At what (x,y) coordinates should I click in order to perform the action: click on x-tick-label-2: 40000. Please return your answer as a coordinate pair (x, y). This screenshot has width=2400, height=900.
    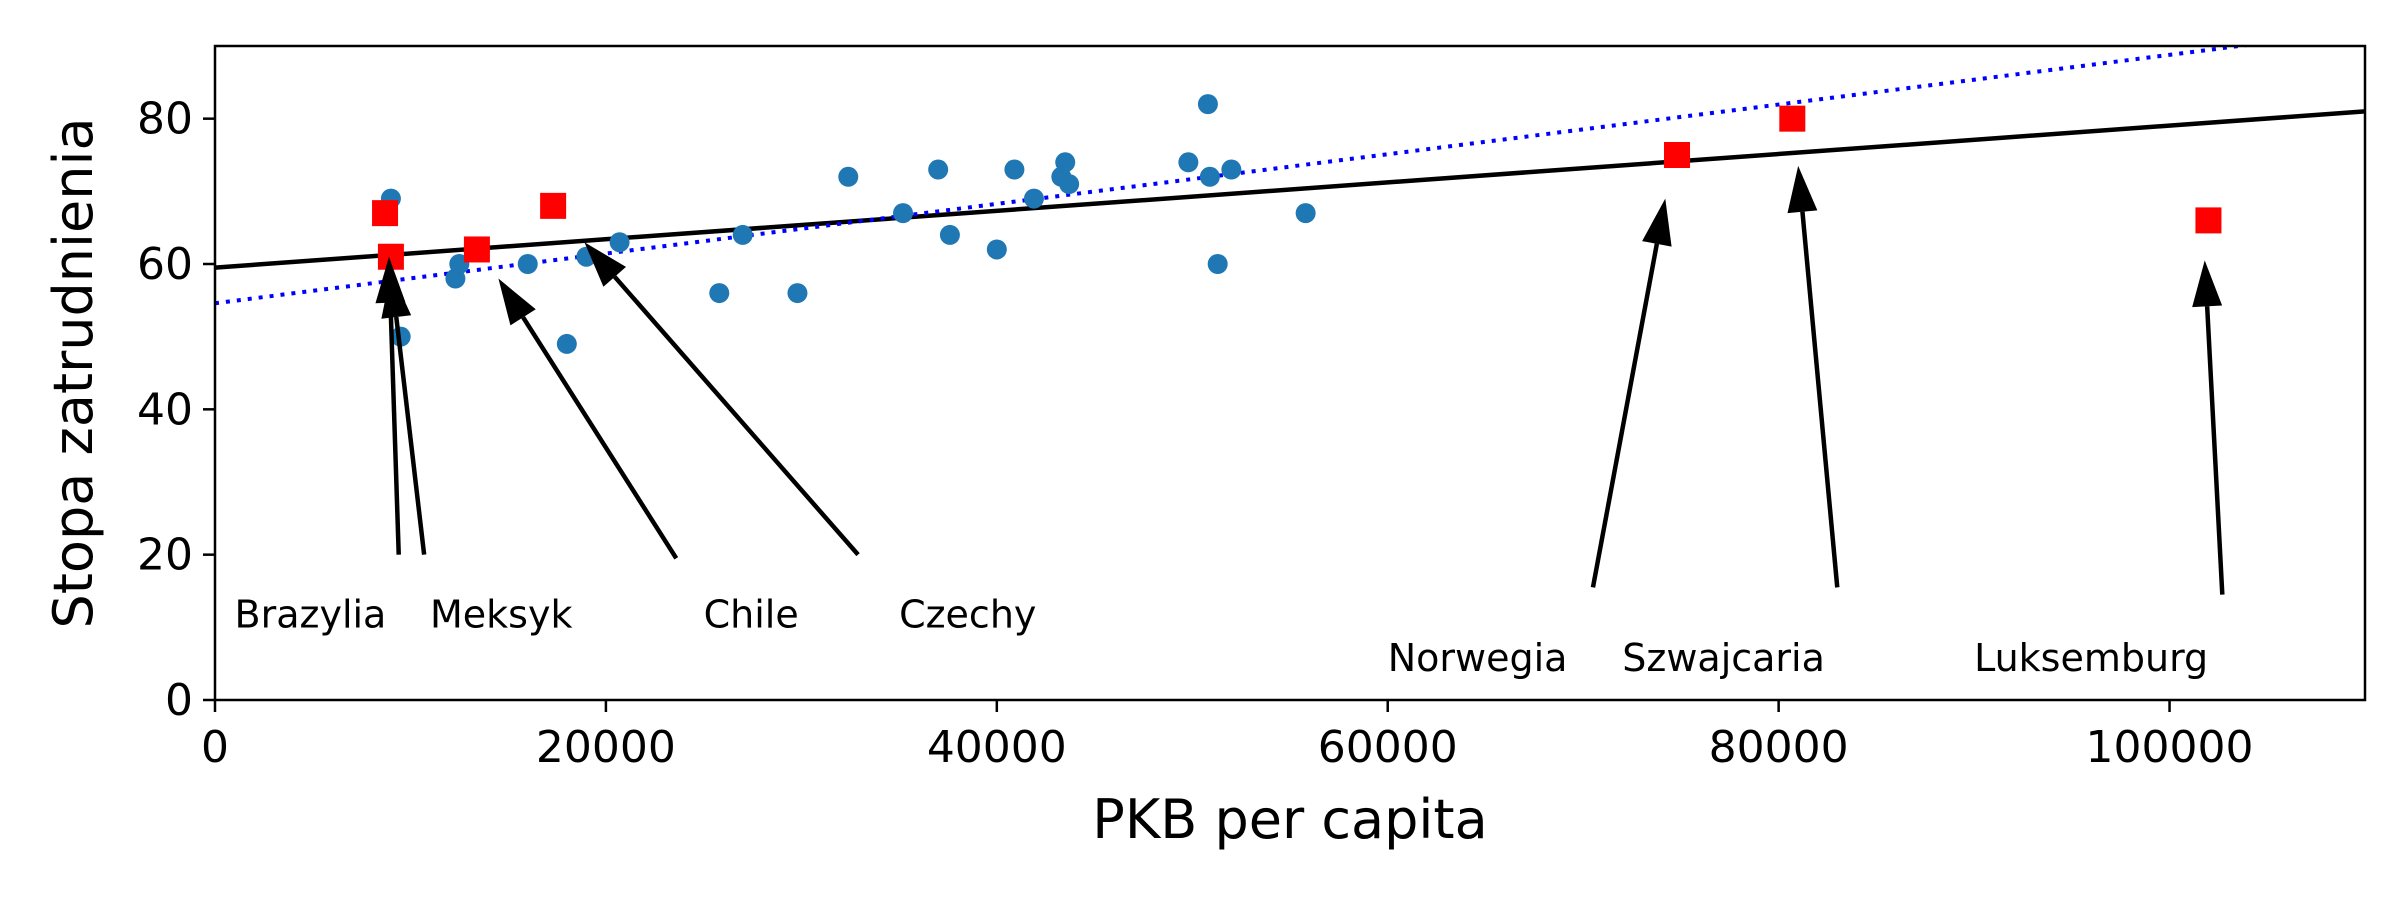
    Looking at the image, I should click on (997, 747).